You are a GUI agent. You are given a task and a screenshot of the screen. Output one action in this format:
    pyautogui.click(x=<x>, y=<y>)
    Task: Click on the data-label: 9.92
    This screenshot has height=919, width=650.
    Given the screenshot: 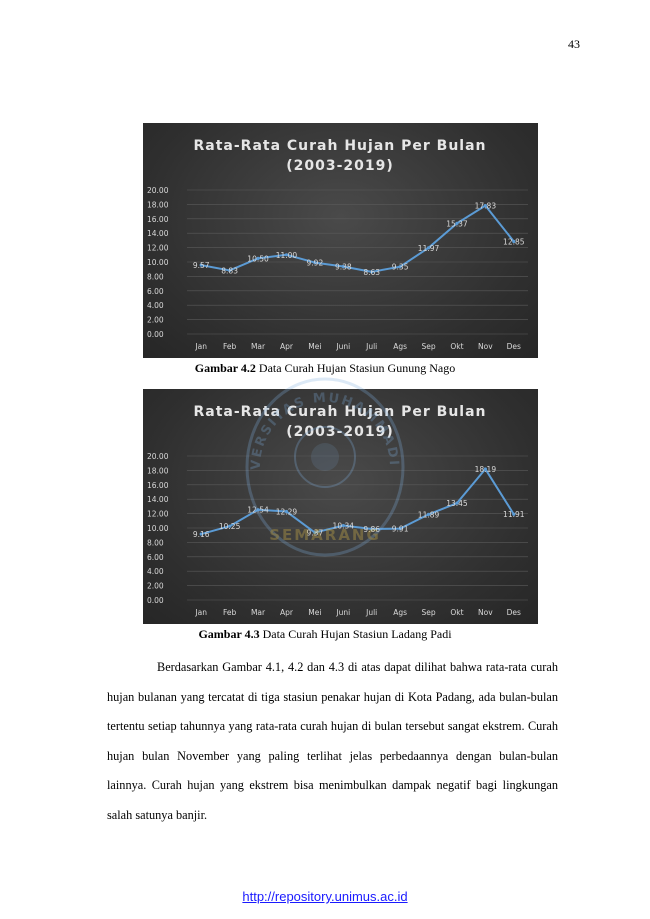 What is the action you would take?
    pyautogui.click(x=315, y=263)
    